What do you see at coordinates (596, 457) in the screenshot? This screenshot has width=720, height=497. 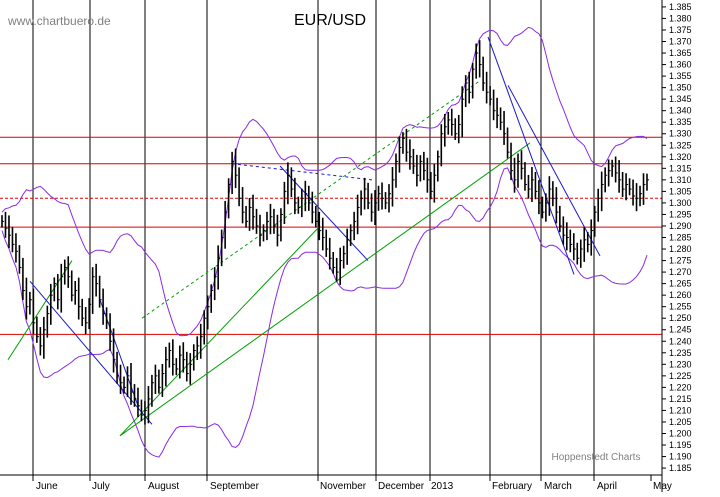 I see `footer-credit: Hoppenstedt Charts` at bounding box center [596, 457].